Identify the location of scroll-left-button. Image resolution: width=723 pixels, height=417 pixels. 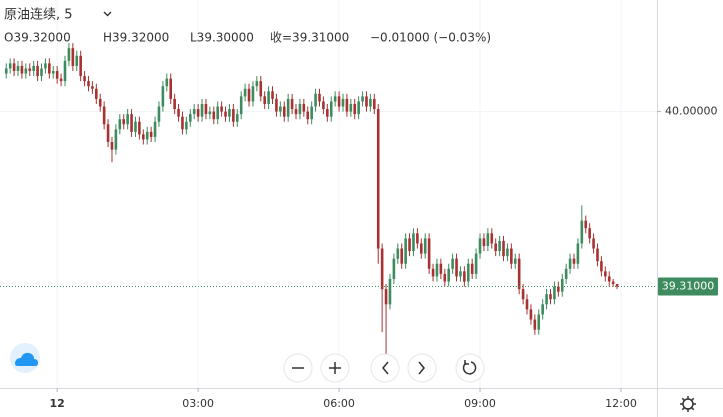
(385, 368).